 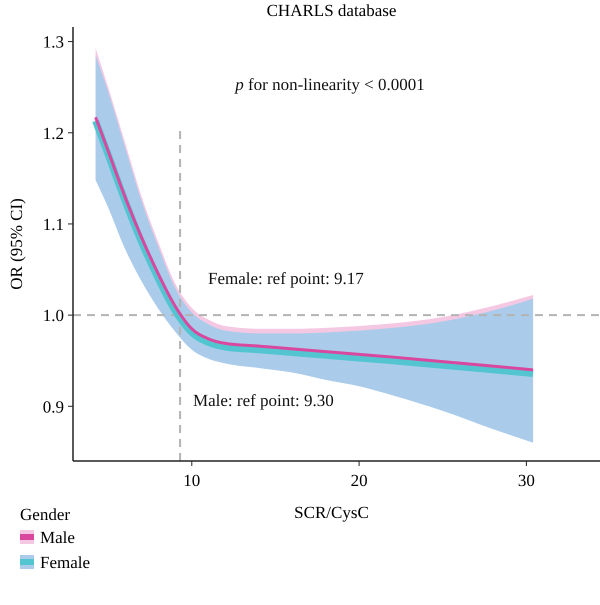 I want to click on x-tick-label: 10, so click(x=191, y=480).